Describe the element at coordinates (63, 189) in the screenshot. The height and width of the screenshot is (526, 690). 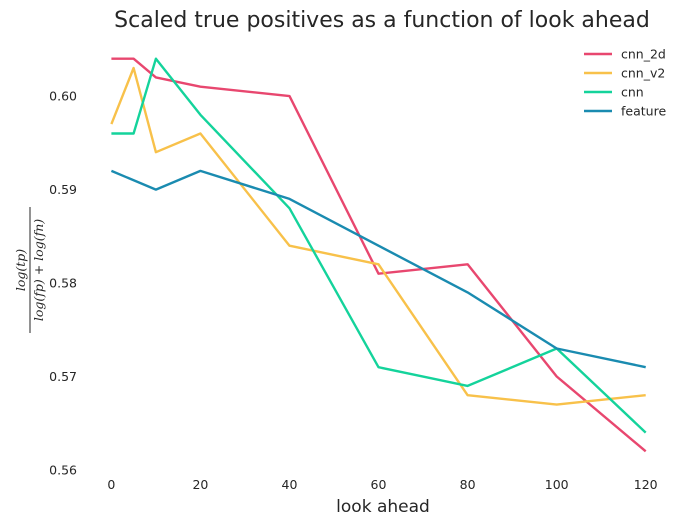
I see `y-tick-label: 0.59` at that location.